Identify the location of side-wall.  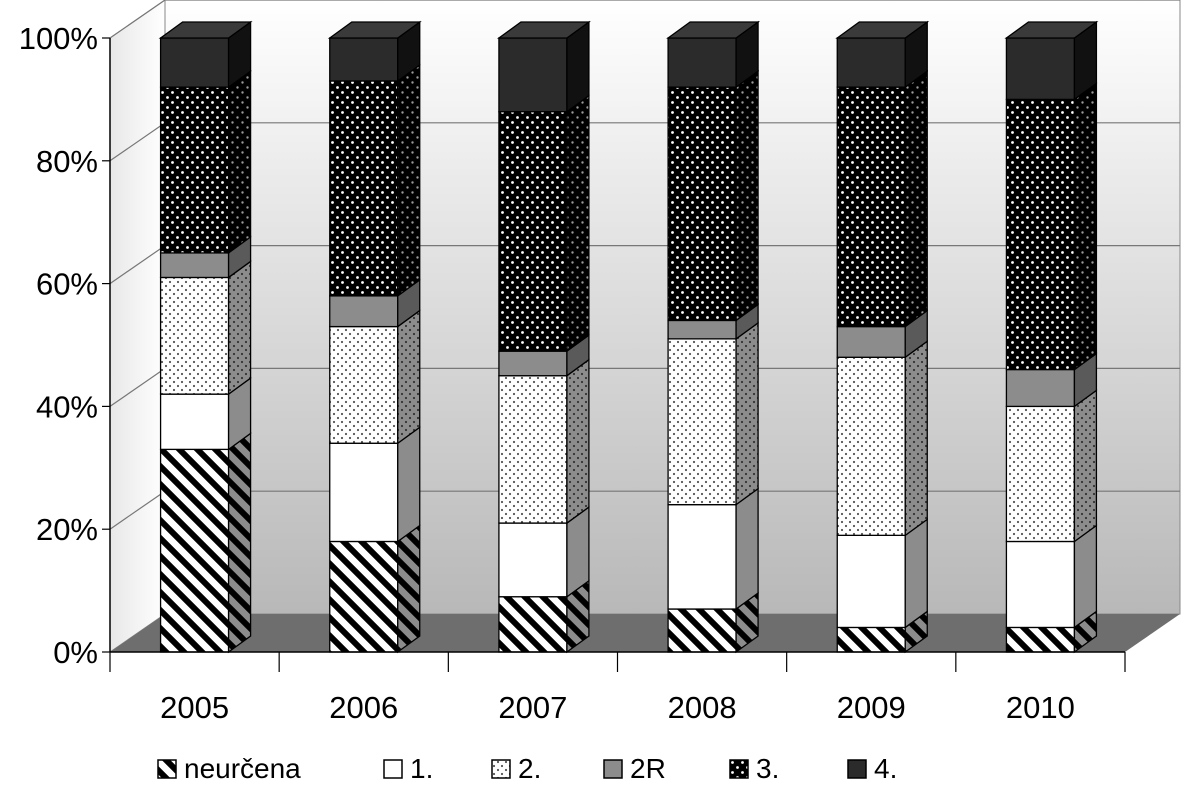
(137, 326).